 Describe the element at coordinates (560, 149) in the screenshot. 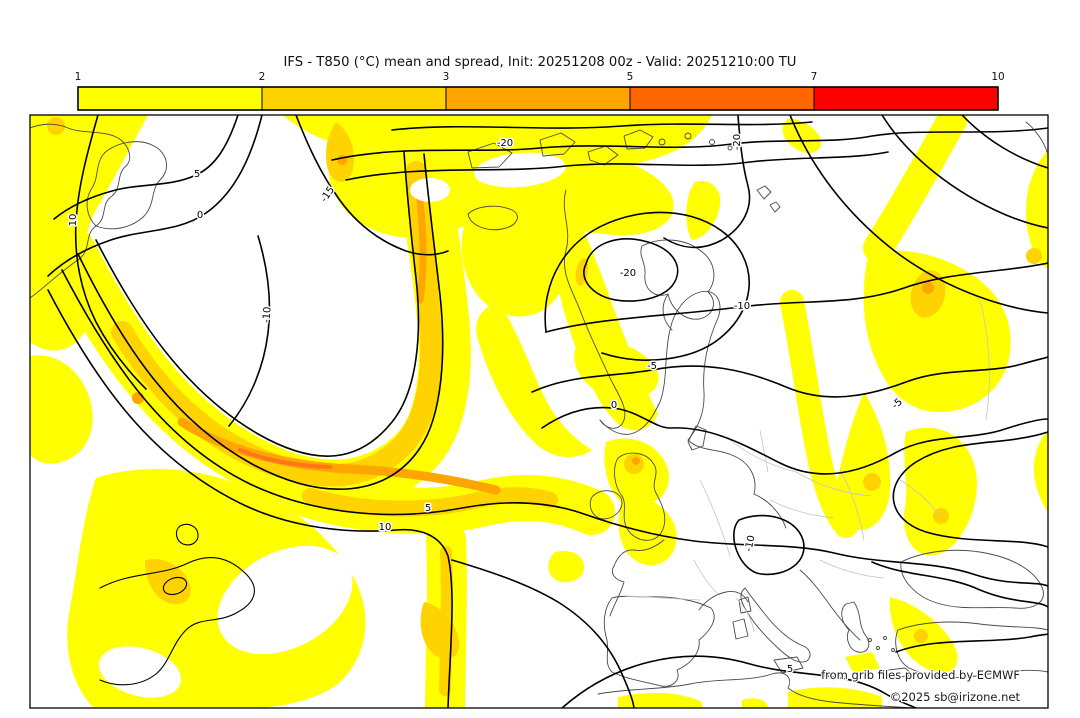

I see `coastline-svalbard` at that location.